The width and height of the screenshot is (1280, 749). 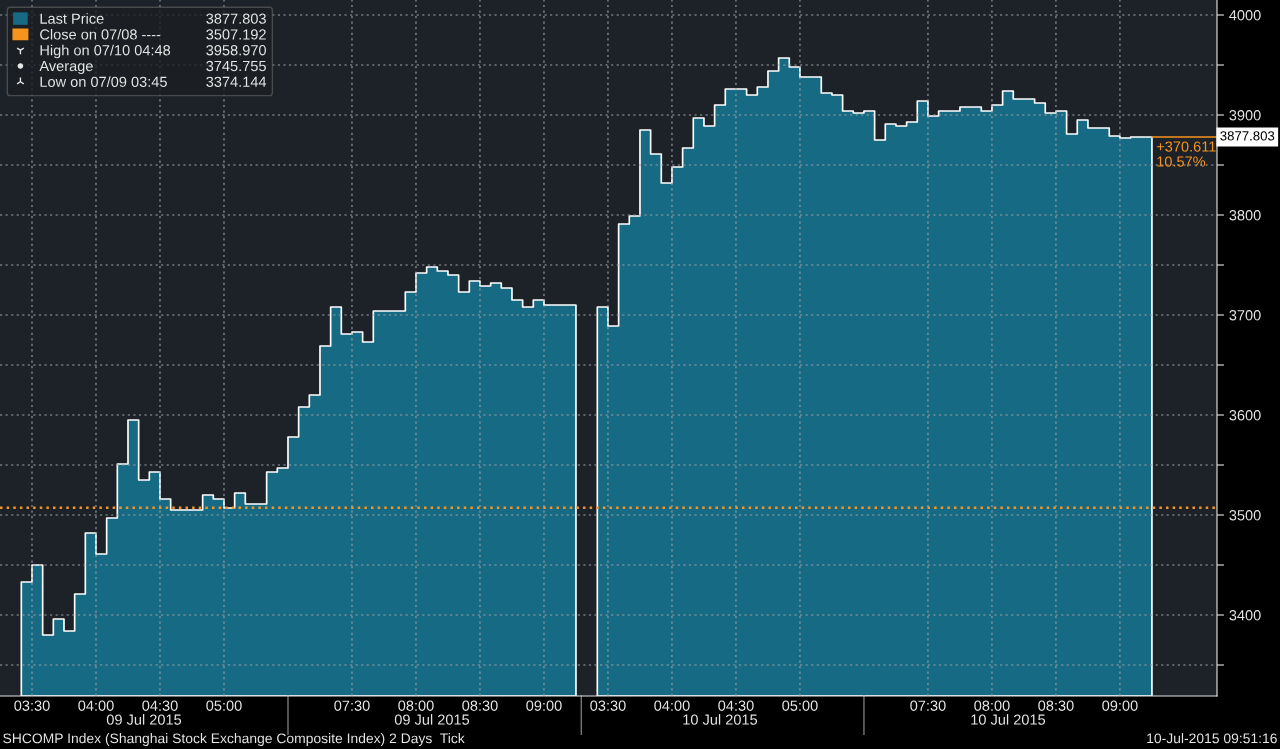 I want to click on annotation: 3507.192, so click(x=236, y=34).